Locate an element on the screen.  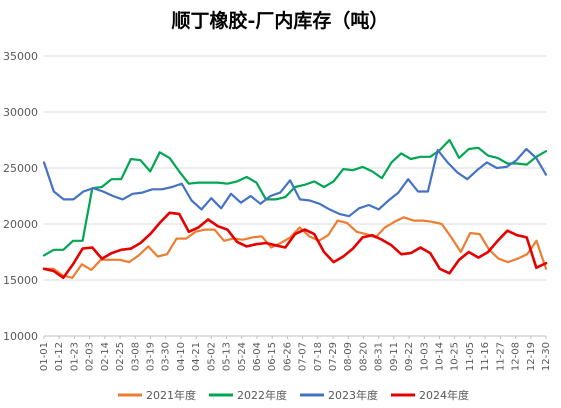
y-tick-label: 20000 is located at coordinates (20, 224).